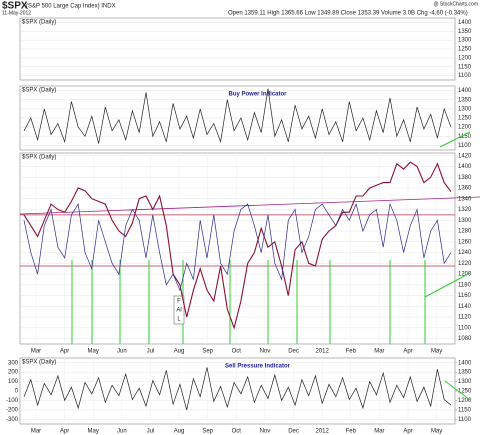 This screenshot has width=480, height=435. Describe the element at coordinates (13, 382) in the screenshot. I see `y-tick-label: 100` at that location.